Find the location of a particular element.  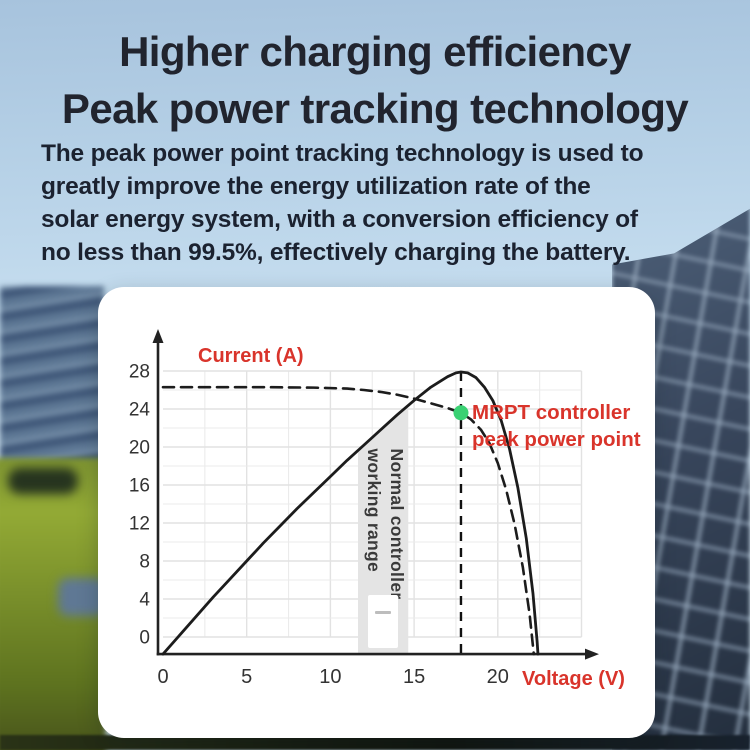

y-axis-label: Current (A) is located at coordinates (251, 356).